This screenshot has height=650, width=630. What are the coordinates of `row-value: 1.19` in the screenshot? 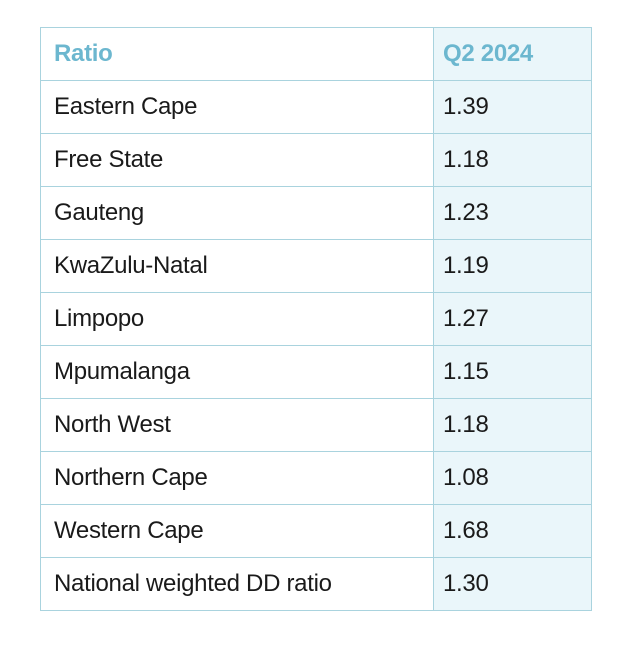 It's located at (512, 266).